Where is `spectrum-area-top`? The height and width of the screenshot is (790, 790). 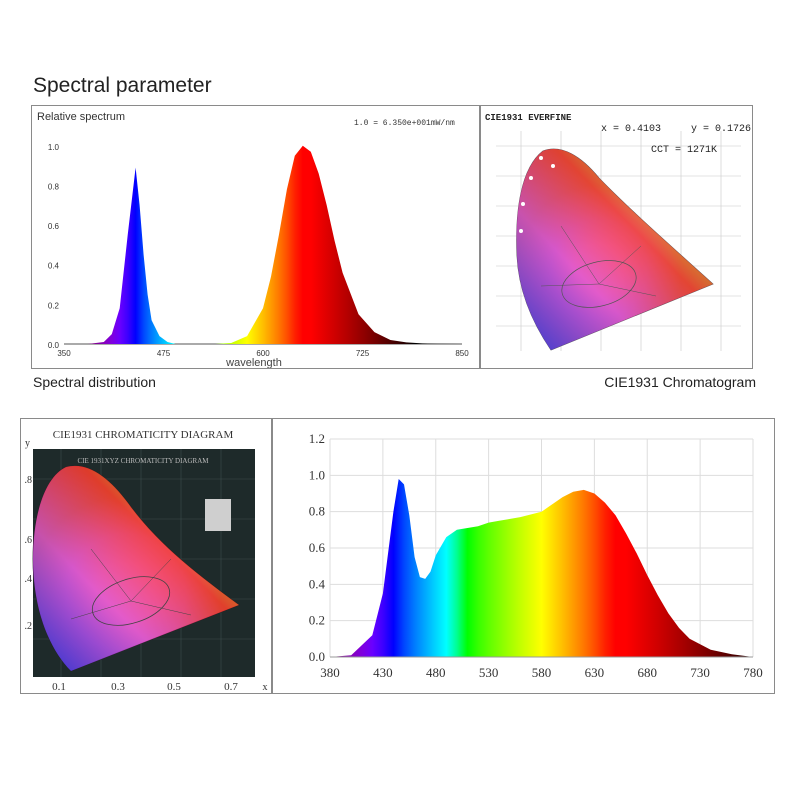 spectrum-area-top is located at coordinates (263, 244).